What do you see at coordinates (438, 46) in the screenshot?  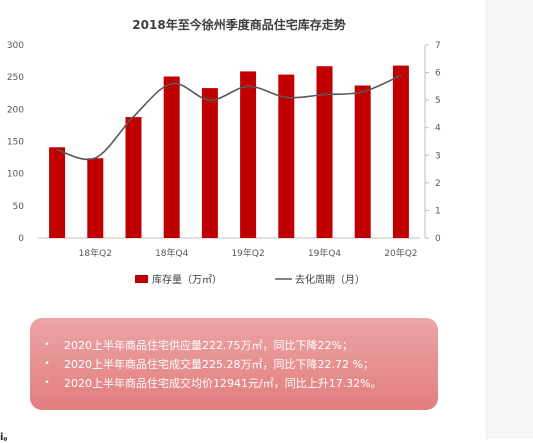 I see `y-right-tick-label: 7` at bounding box center [438, 46].